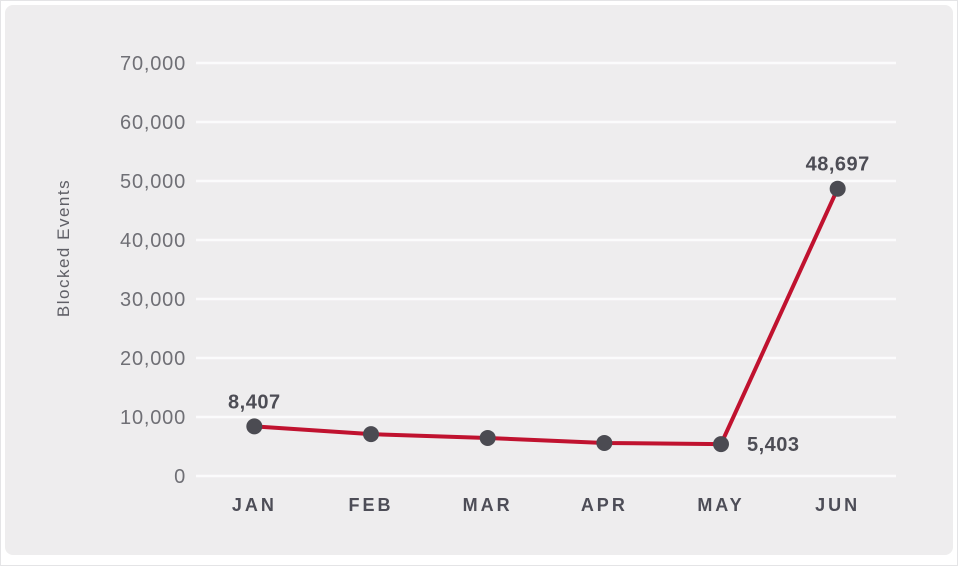 This screenshot has width=958, height=566. I want to click on y-tick-label: 70,000, so click(153, 64).